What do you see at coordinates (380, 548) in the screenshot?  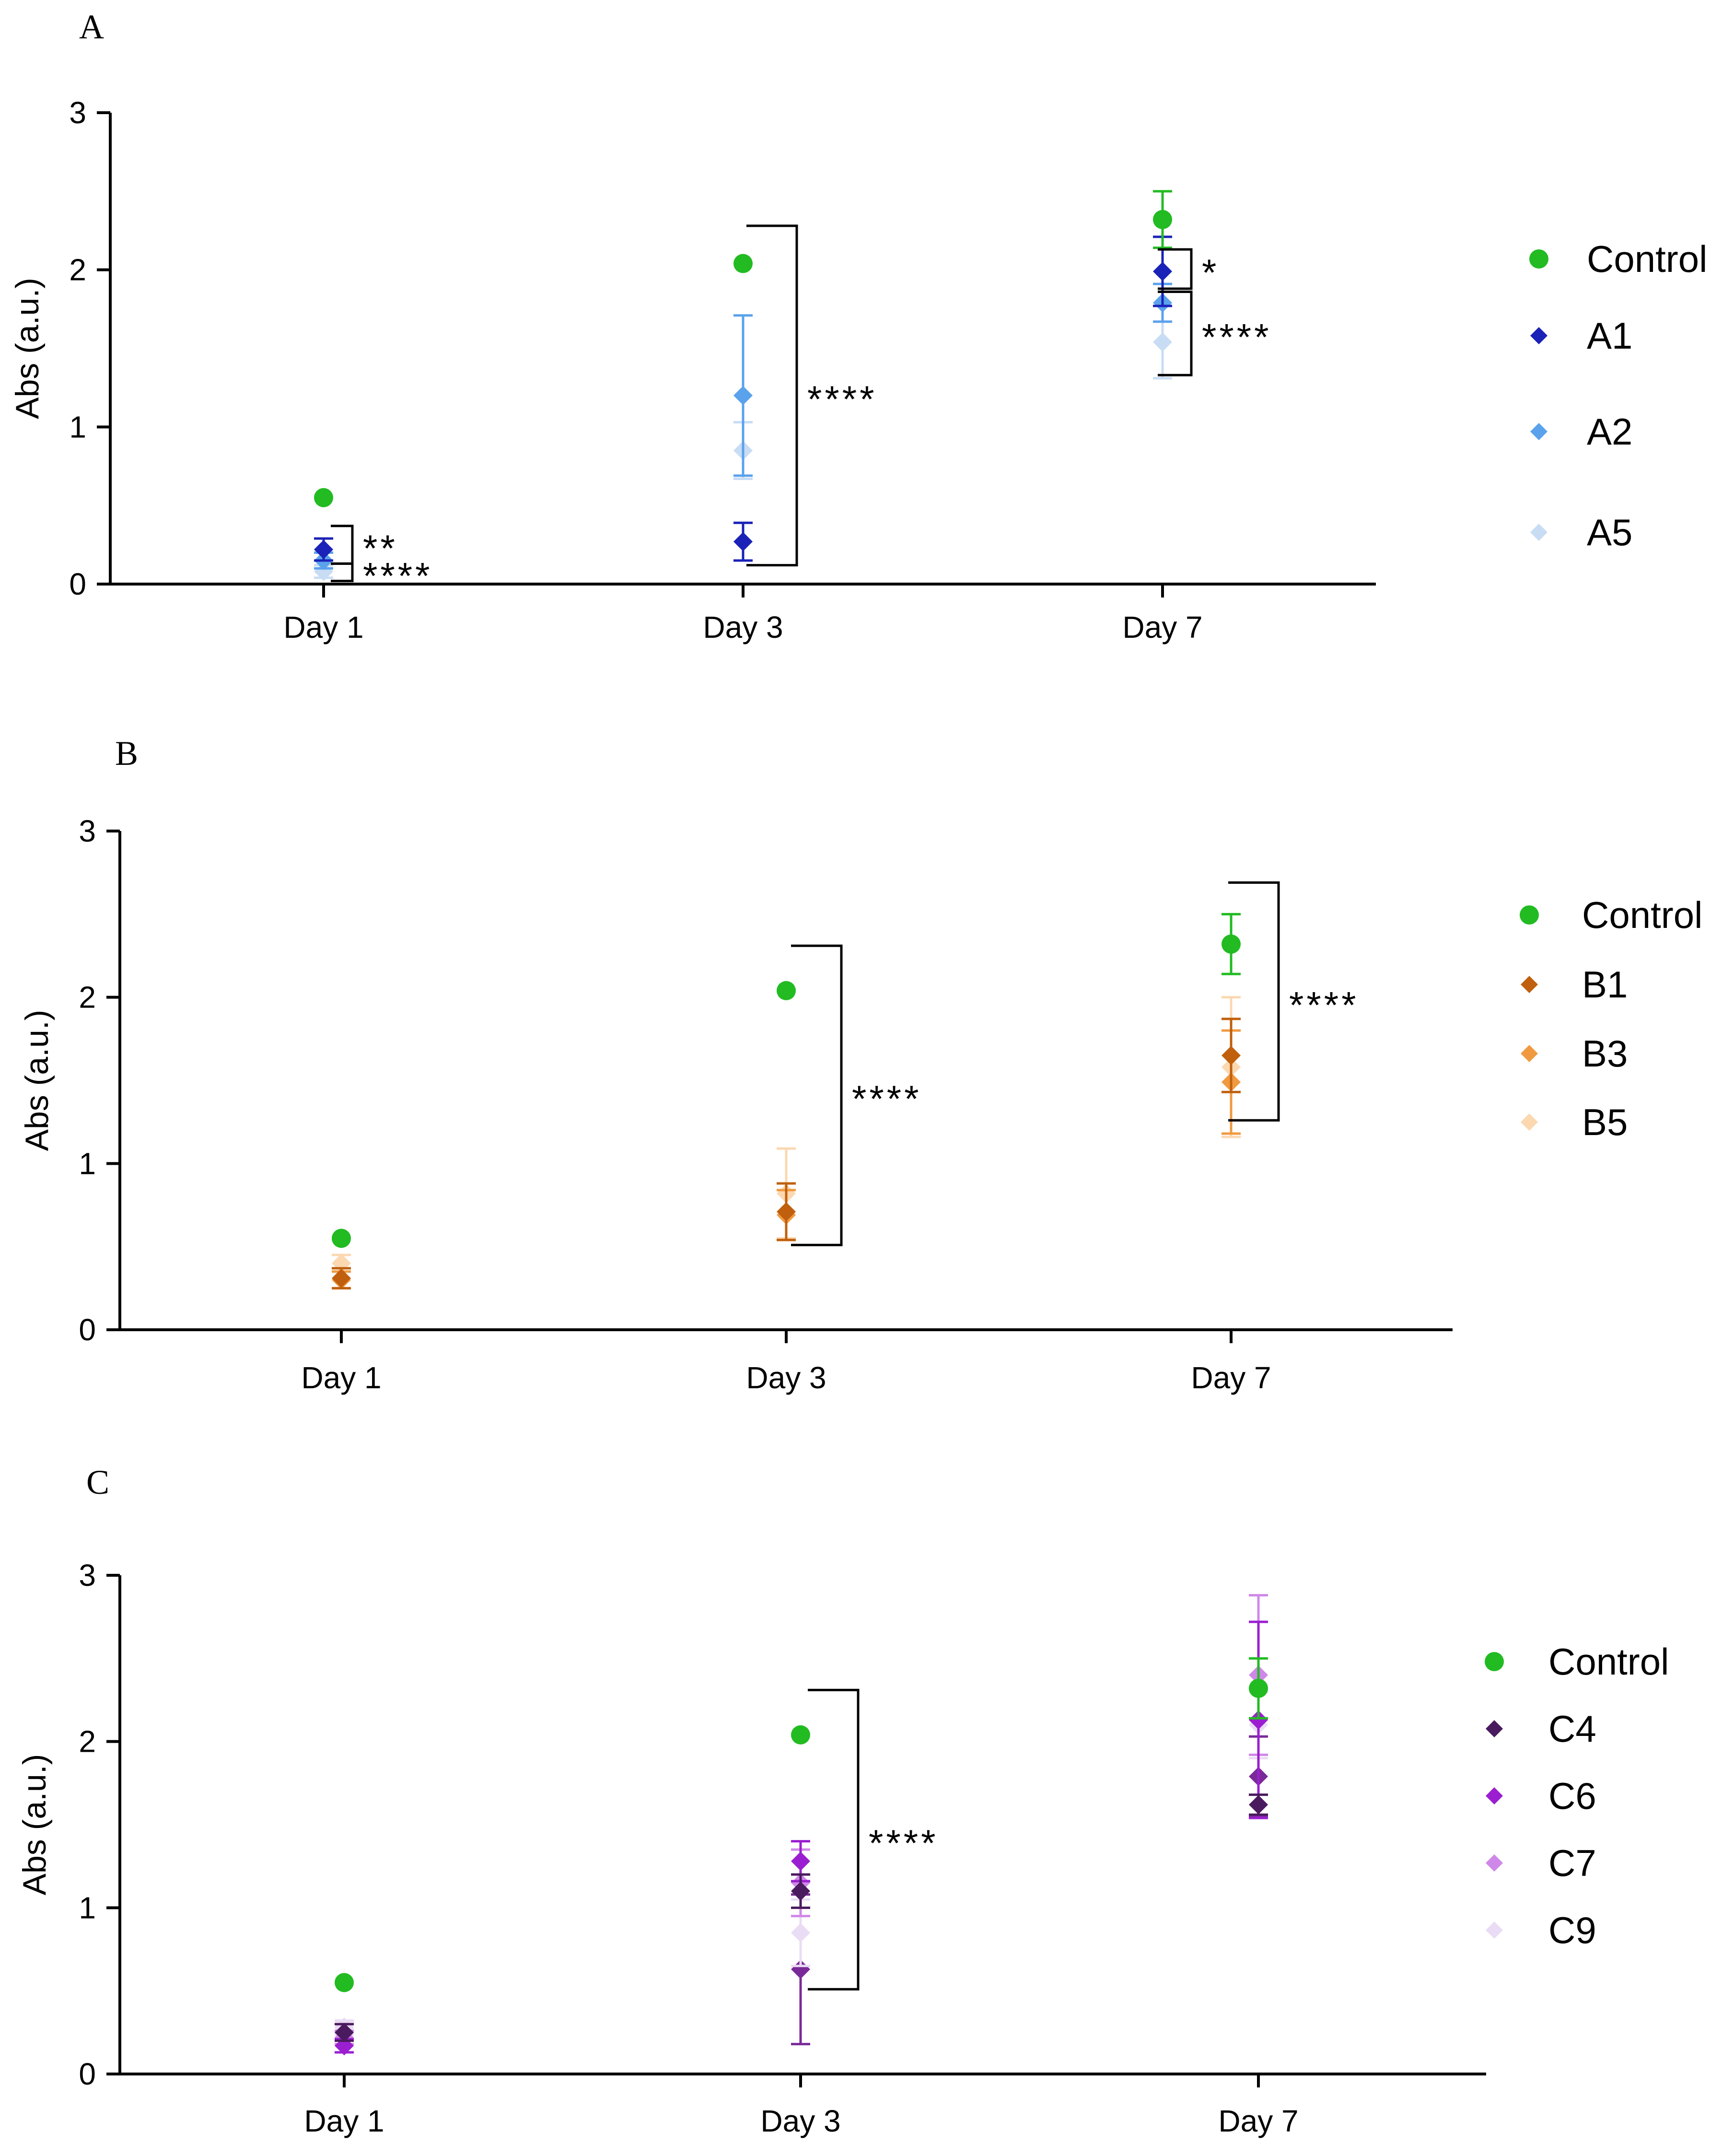 I see `significance-label: **` at bounding box center [380, 548].